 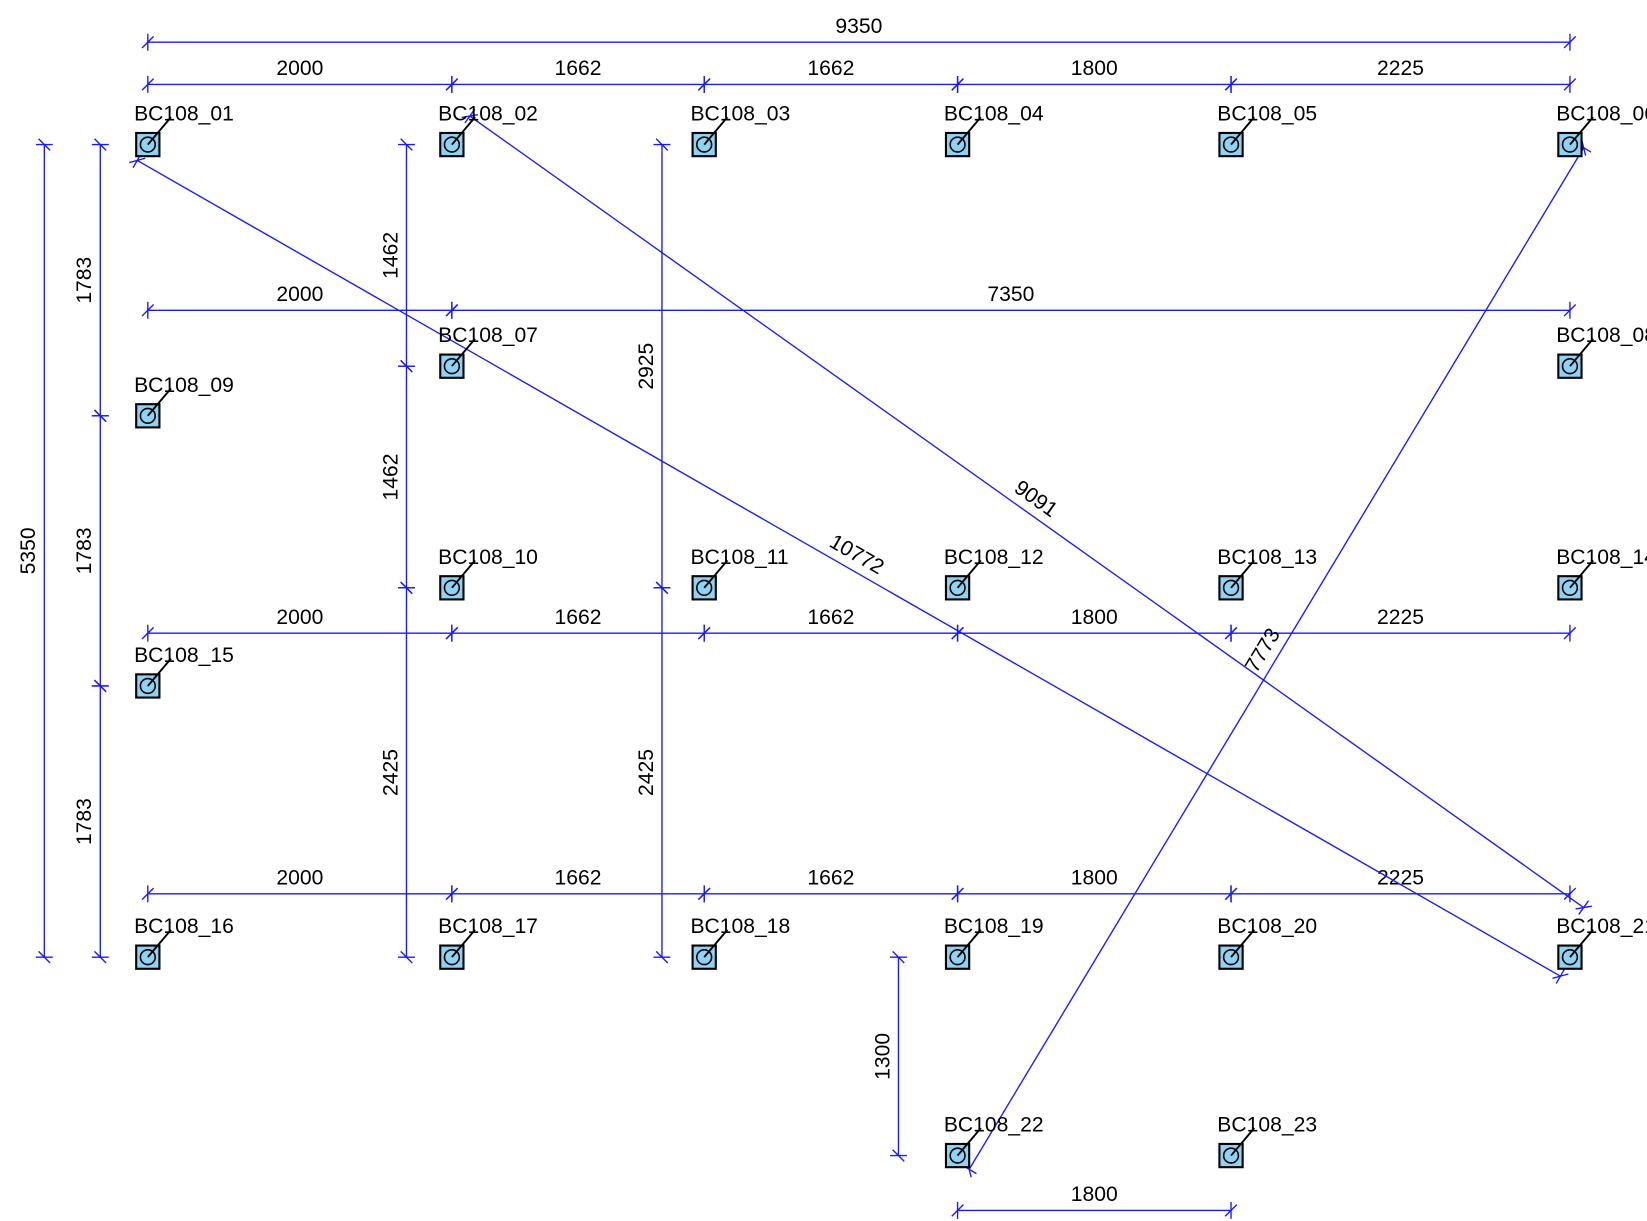 What do you see at coordinates (1036, 499) in the screenshot?
I see `dimension-label: 9091` at bounding box center [1036, 499].